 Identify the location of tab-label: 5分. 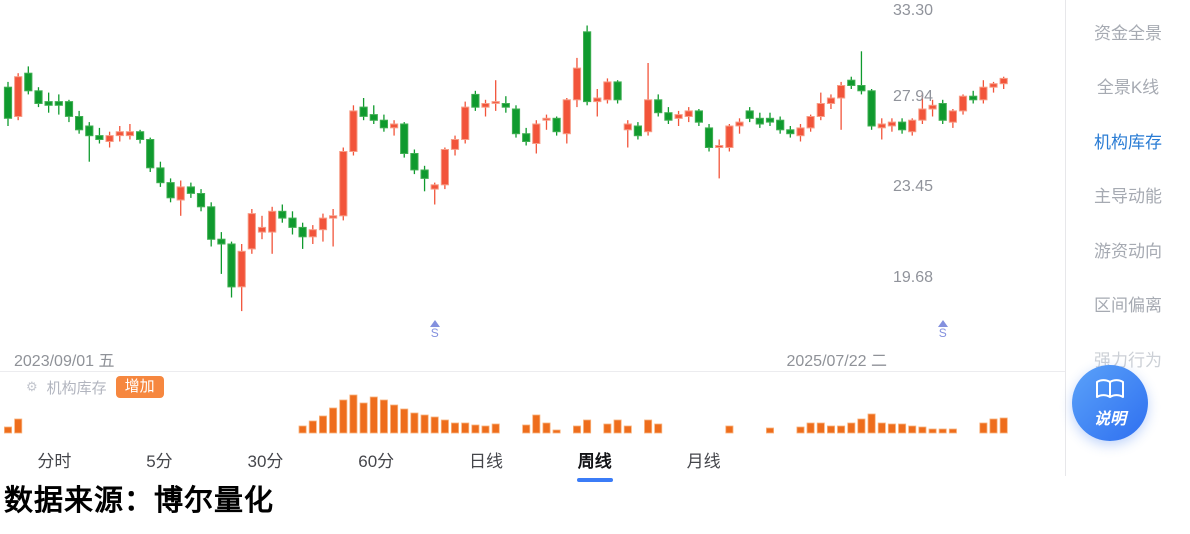
(159, 461).